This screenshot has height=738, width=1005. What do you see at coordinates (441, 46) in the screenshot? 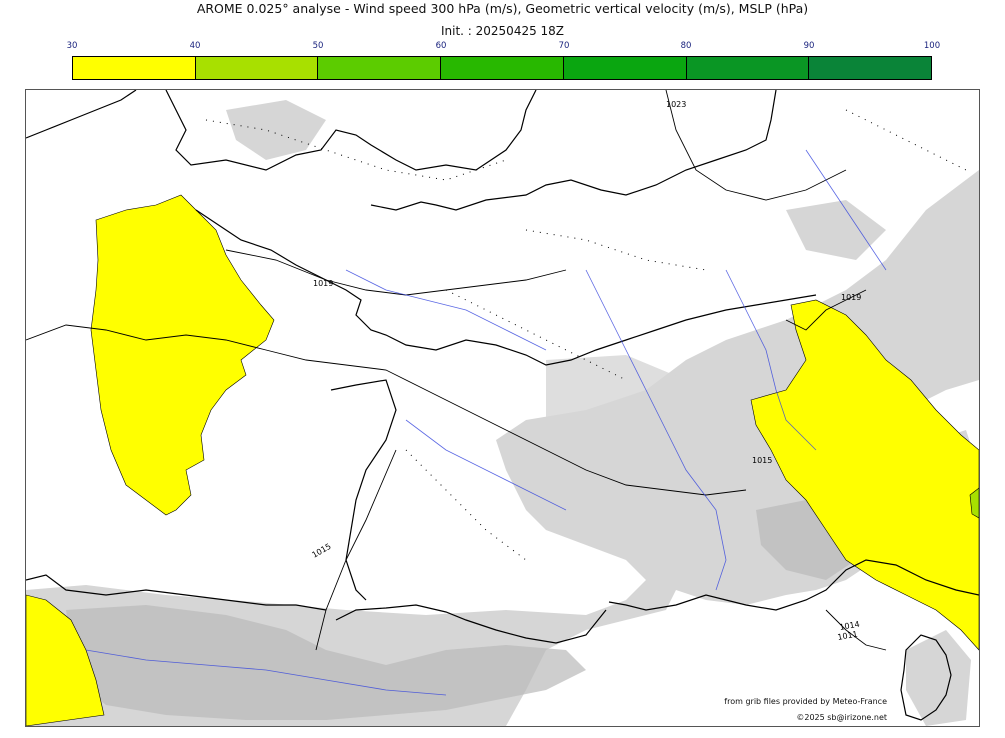
I see `colorbar-tick: 60` at bounding box center [441, 46].